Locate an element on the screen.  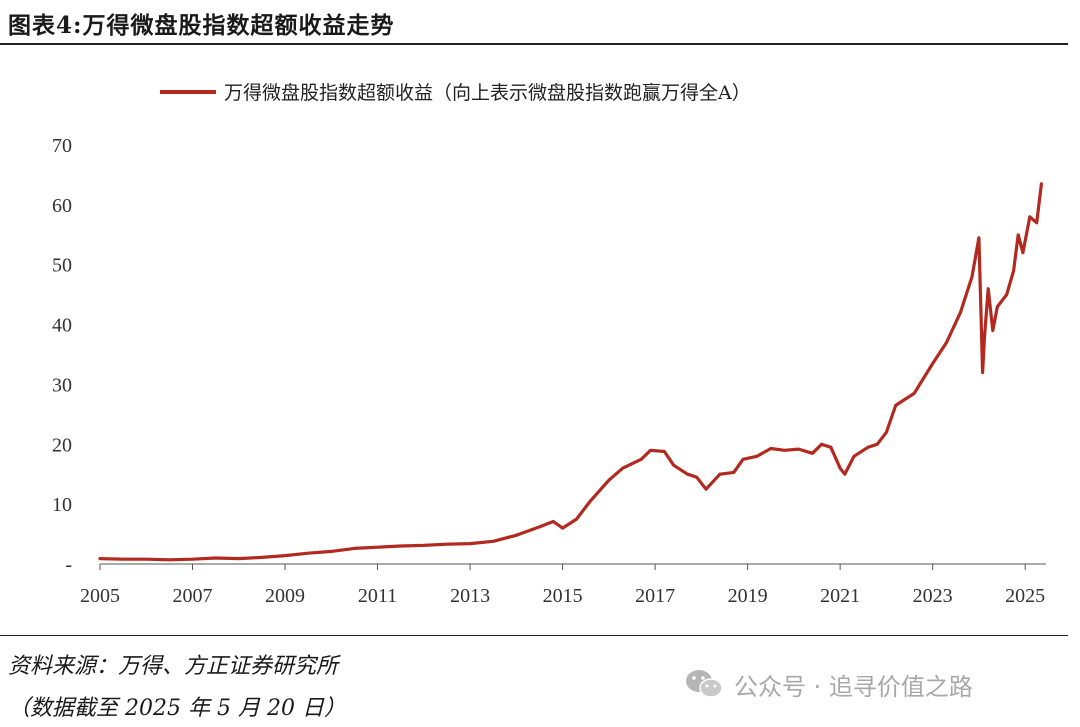
x-tick-label: 2007 is located at coordinates (193, 596).